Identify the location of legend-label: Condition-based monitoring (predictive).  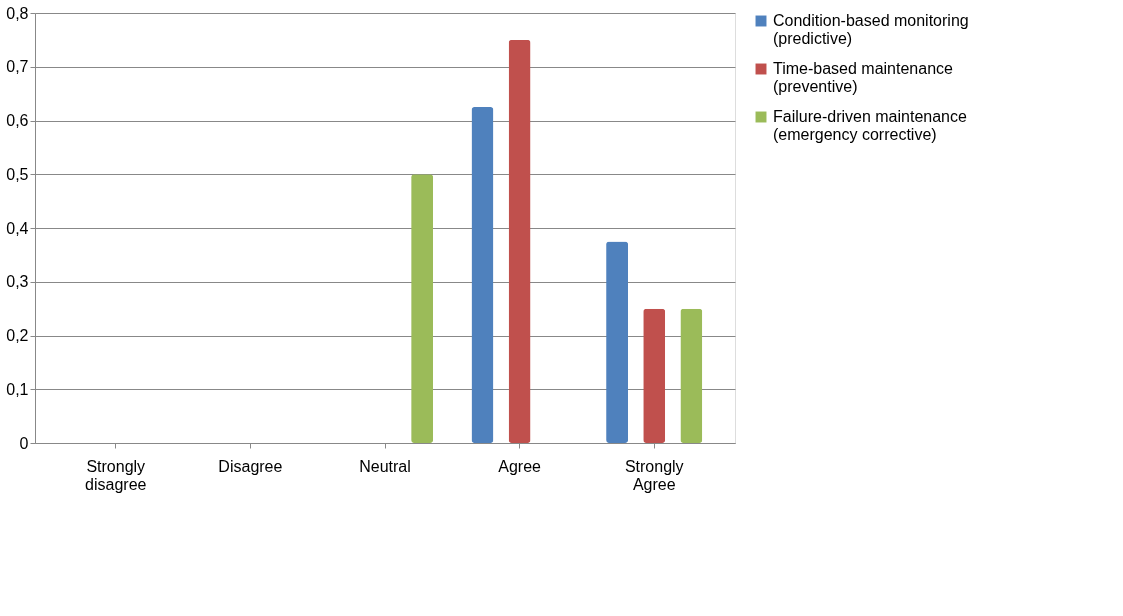
(871, 29).